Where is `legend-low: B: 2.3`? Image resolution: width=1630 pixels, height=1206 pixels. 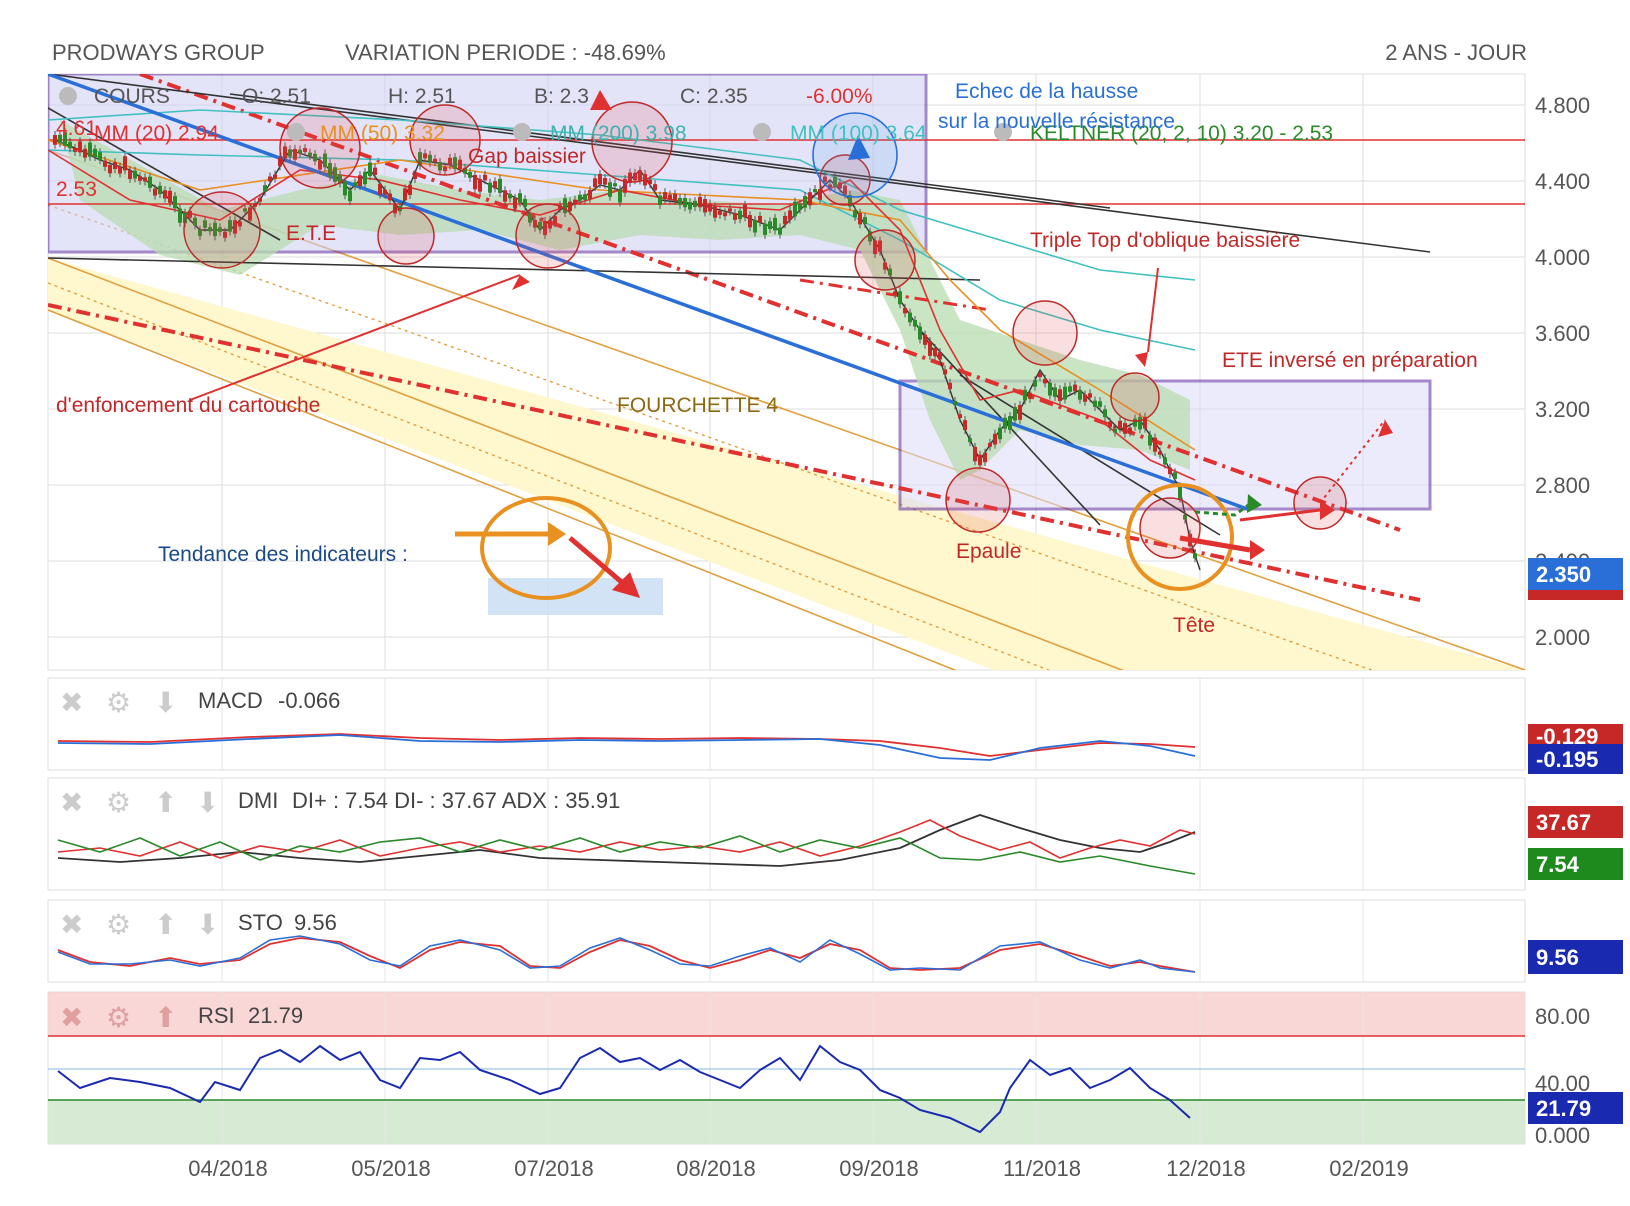
legend-low: B: 2.3 is located at coordinates (561, 96).